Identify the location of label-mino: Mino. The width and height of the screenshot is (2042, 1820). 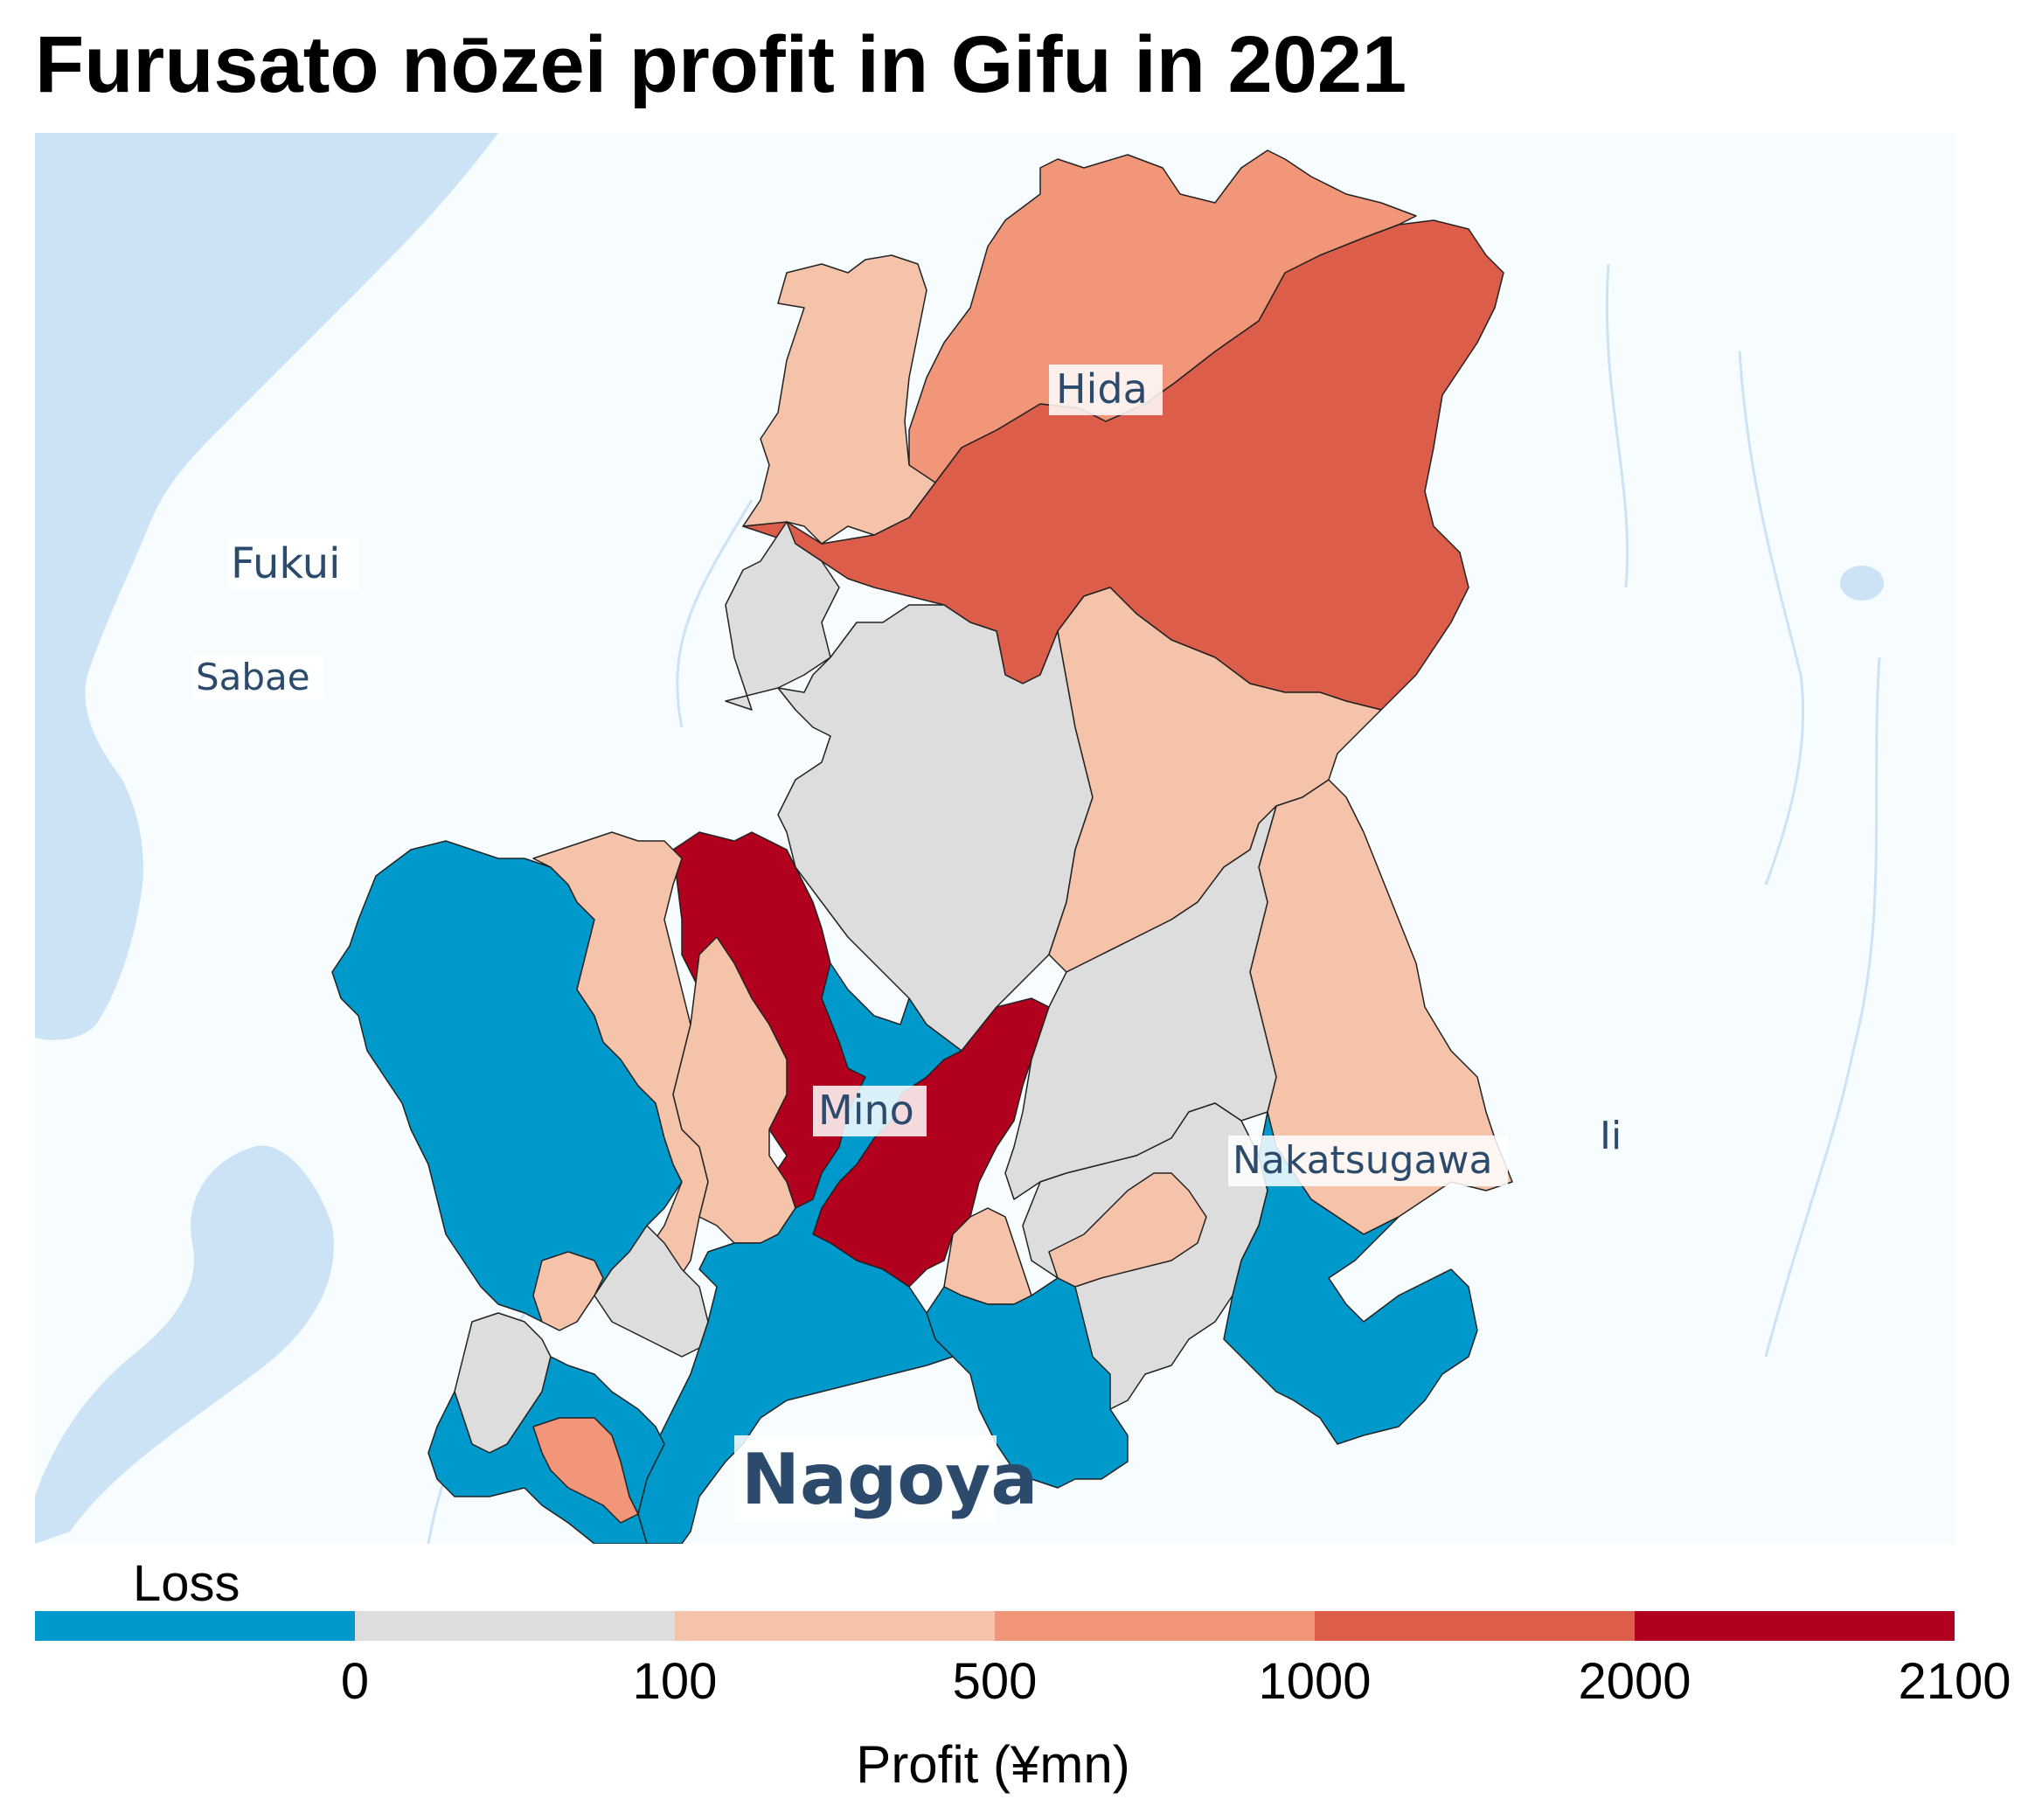
(866, 1110).